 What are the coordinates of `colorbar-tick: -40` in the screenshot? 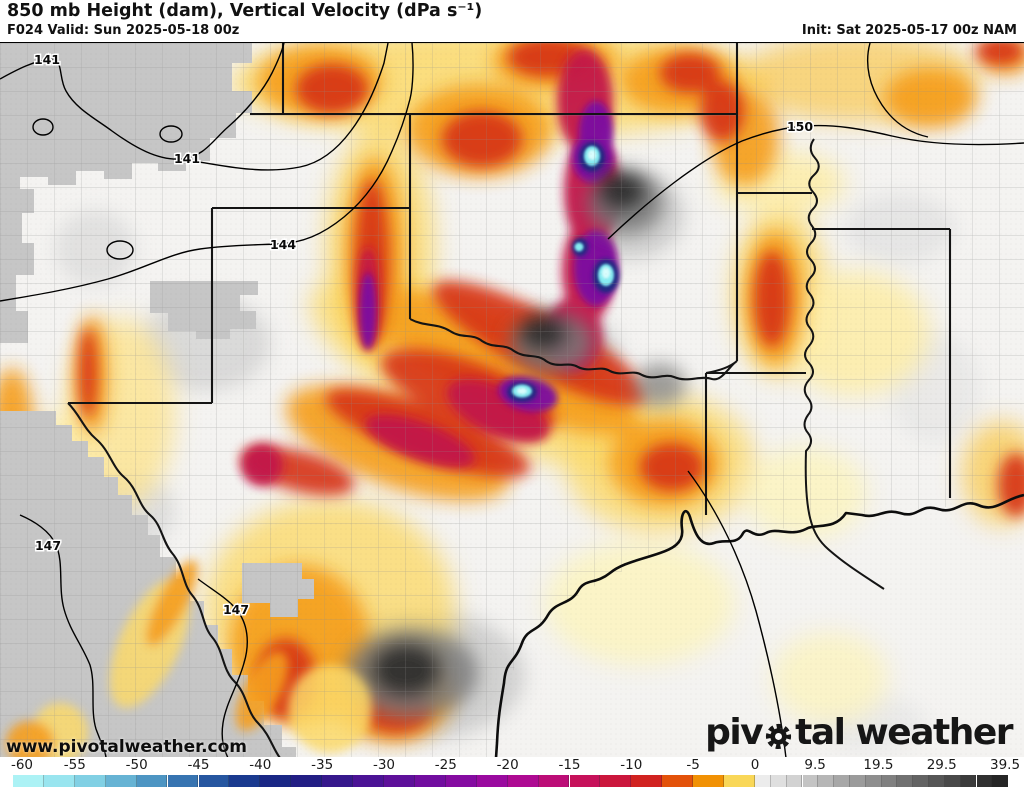 It's located at (260, 765).